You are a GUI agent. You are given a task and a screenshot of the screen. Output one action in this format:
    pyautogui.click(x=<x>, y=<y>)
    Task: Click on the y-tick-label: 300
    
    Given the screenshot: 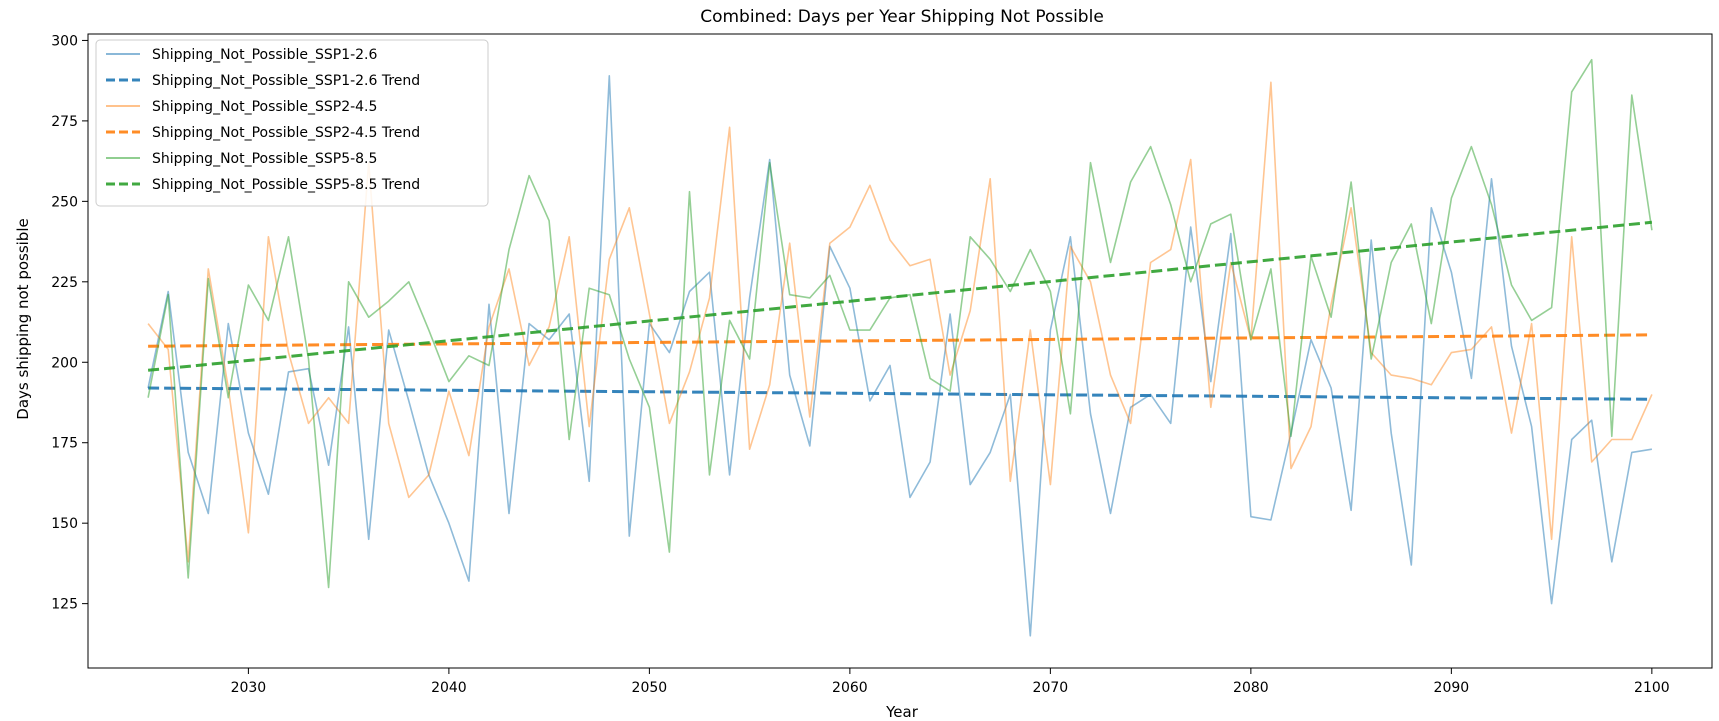 What is the action you would take?
    pyautogui.click(x=64, y=41)
    